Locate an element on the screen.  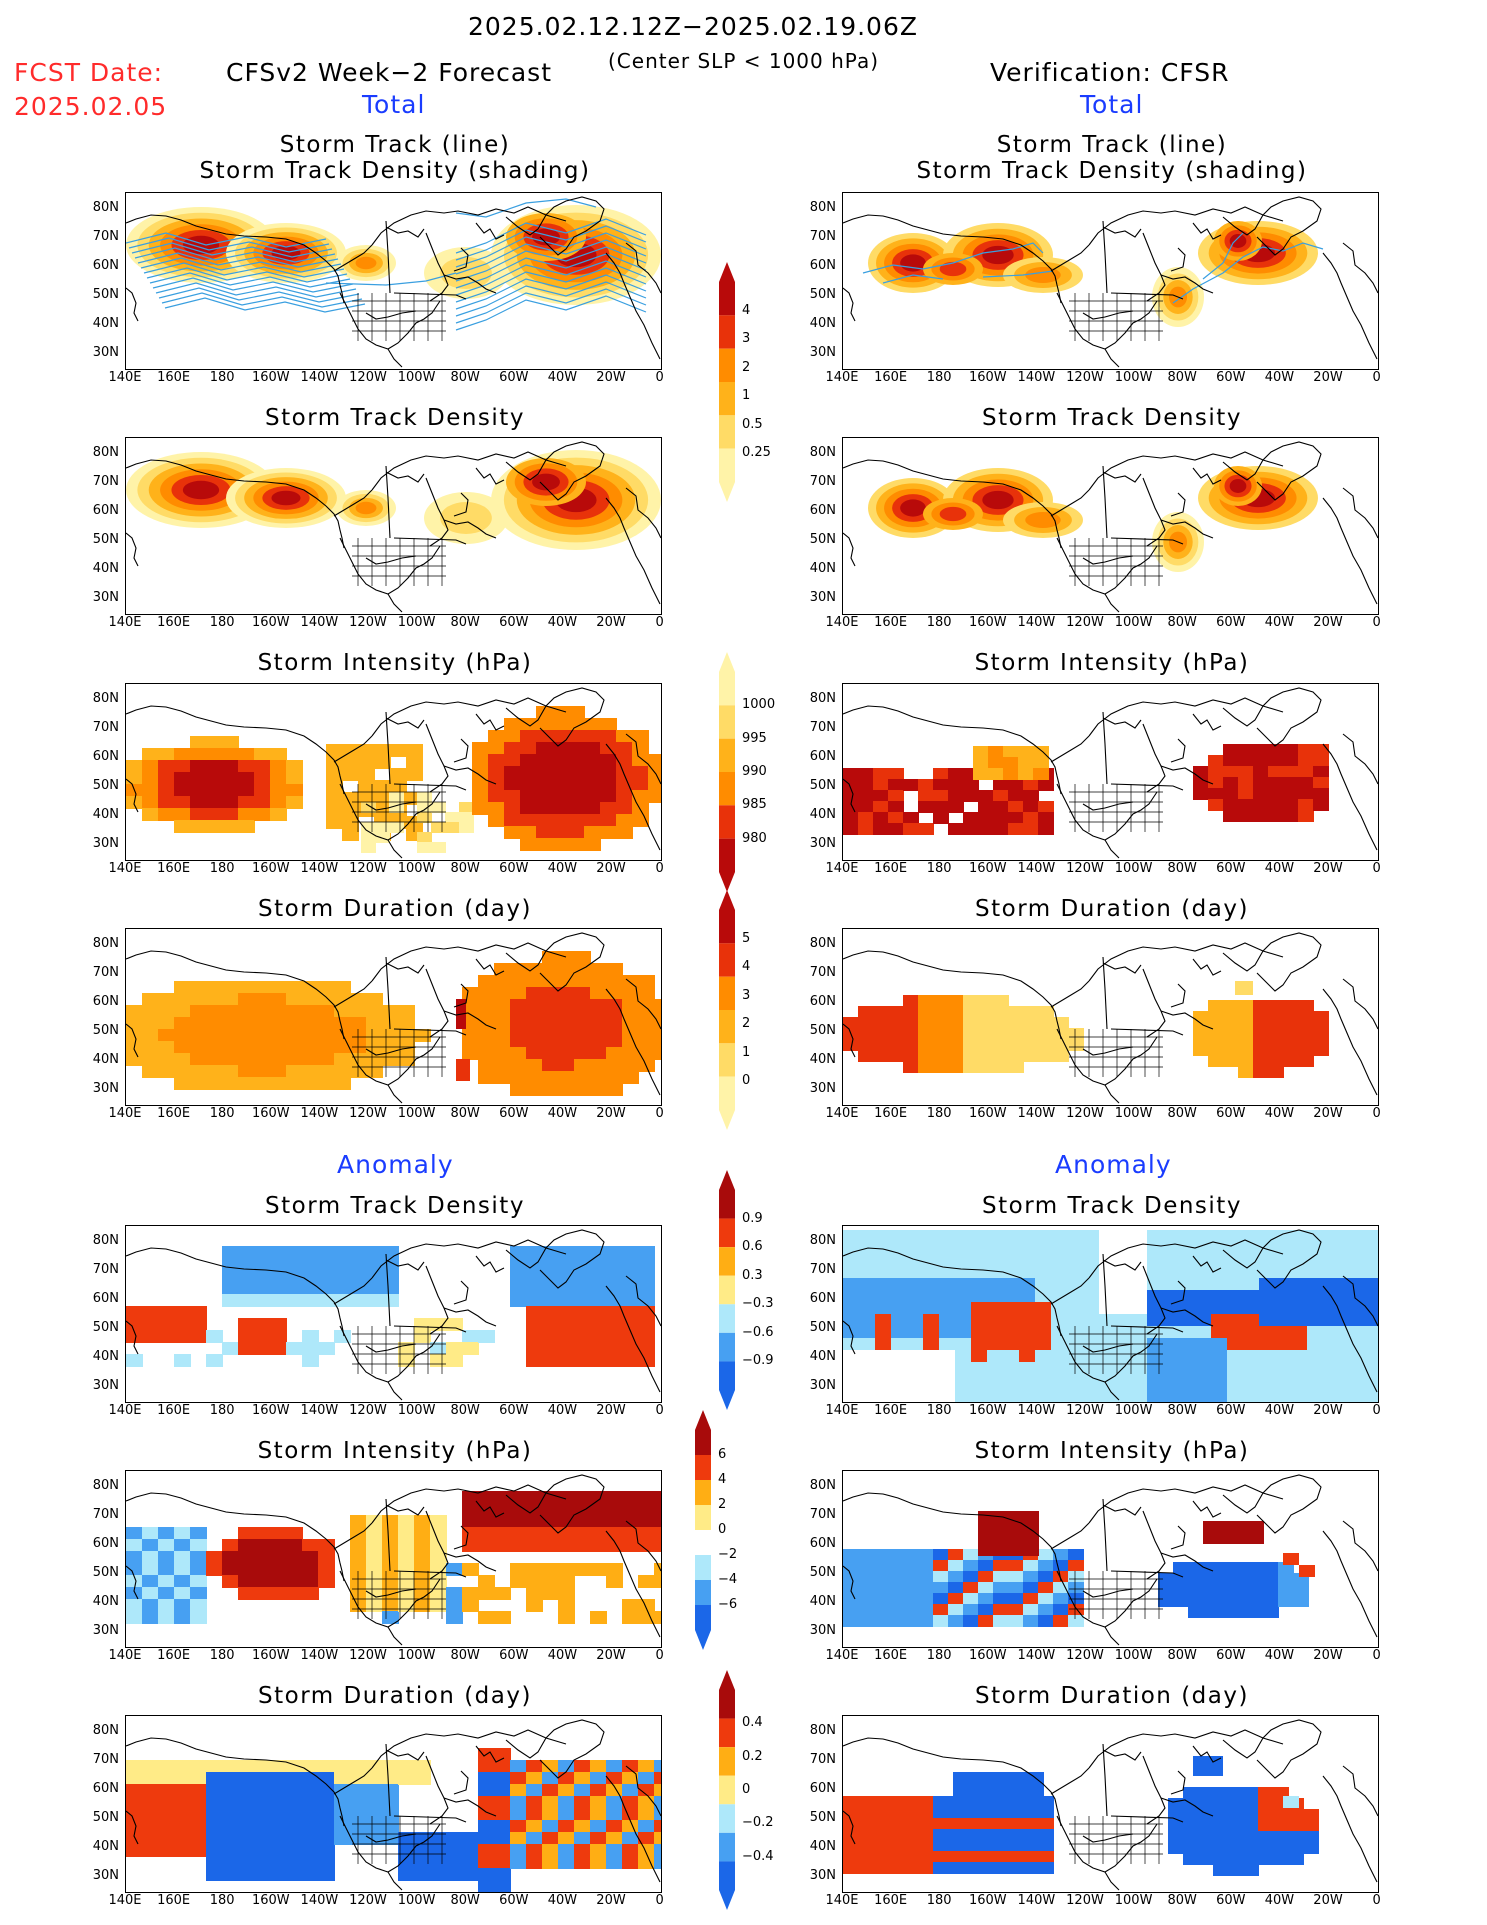
colorbar-tick-label: 1 is located at coordinates (746, 396).